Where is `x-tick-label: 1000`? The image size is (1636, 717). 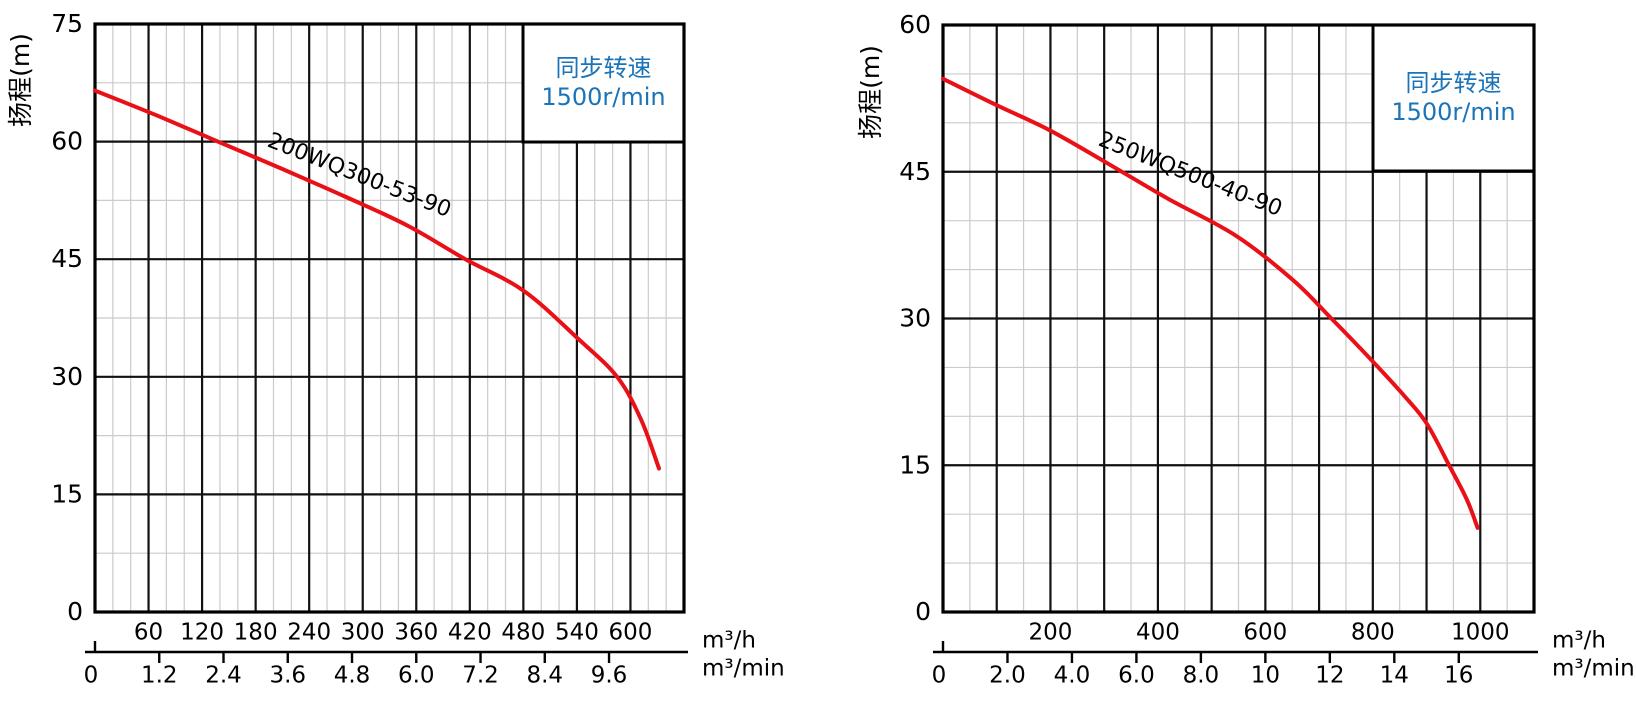 x-tick-label: 1000 is located at coordinates (1480, 633).